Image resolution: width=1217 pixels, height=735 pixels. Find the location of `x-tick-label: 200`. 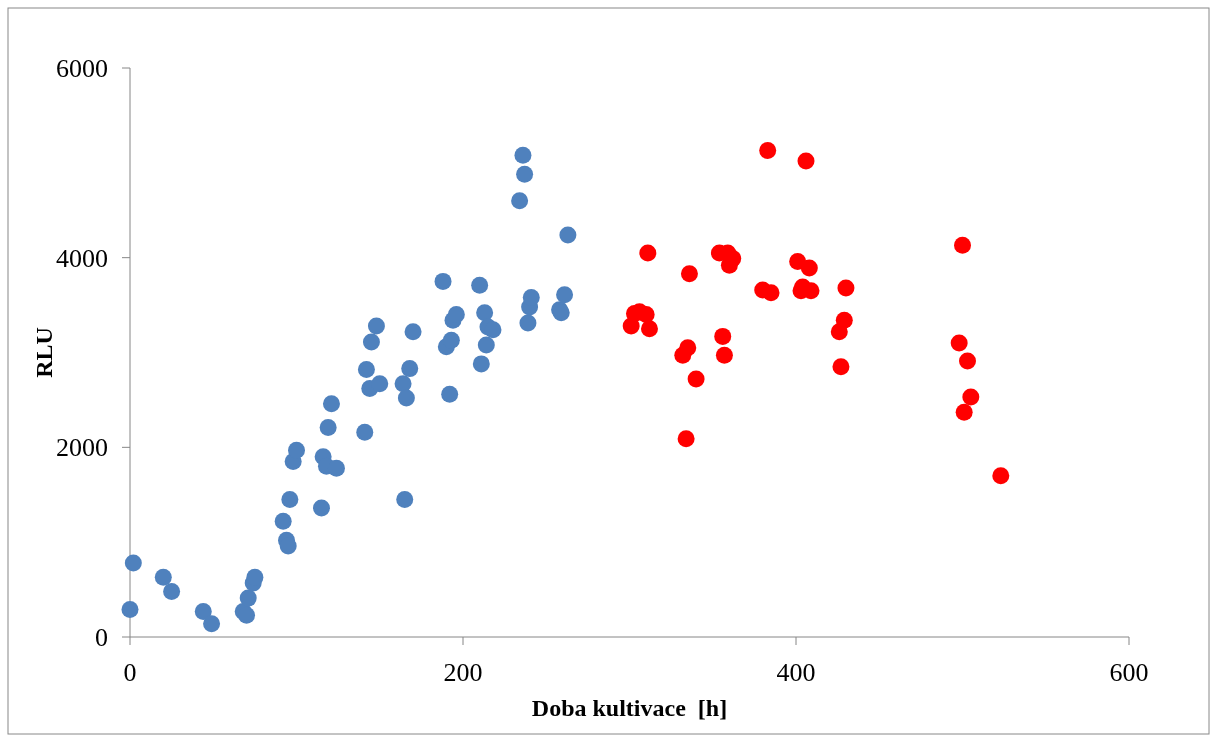

x-tick-label: 200 is located at coordinates (463, 672).